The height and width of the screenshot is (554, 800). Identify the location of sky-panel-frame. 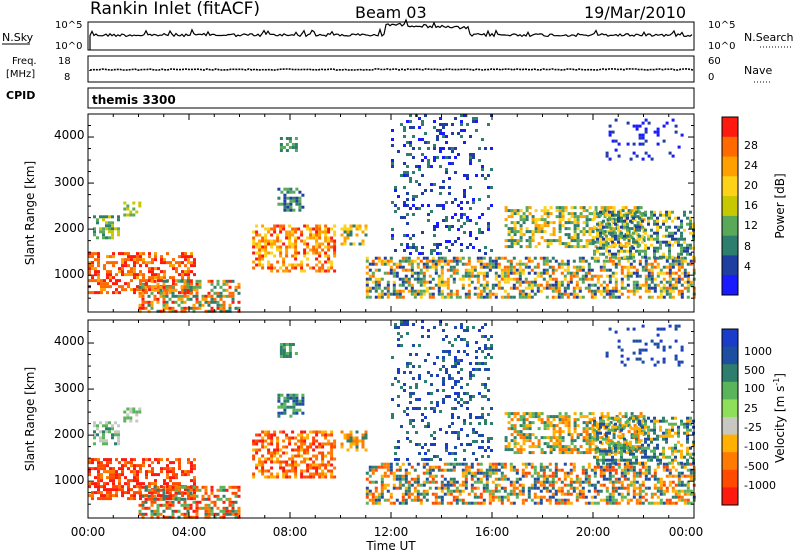
(391, 36).